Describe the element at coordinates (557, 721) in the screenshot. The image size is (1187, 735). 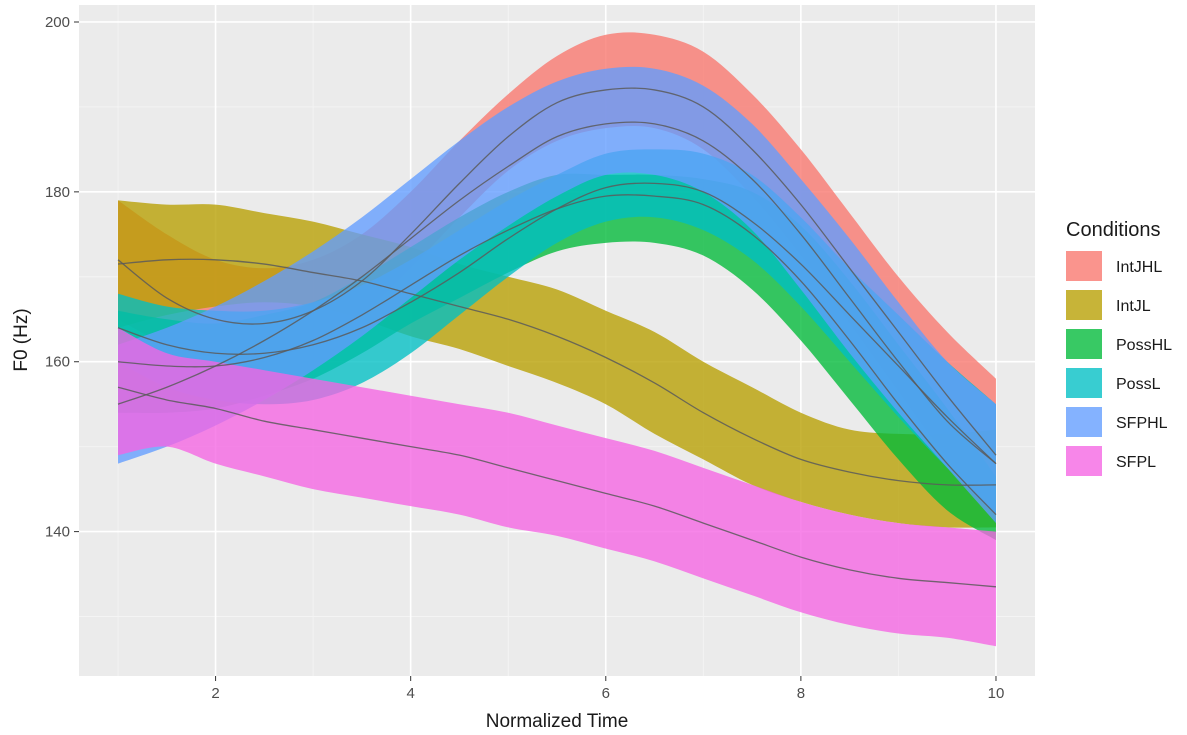
I see `x-axis-title: Normalized Time` at that location.